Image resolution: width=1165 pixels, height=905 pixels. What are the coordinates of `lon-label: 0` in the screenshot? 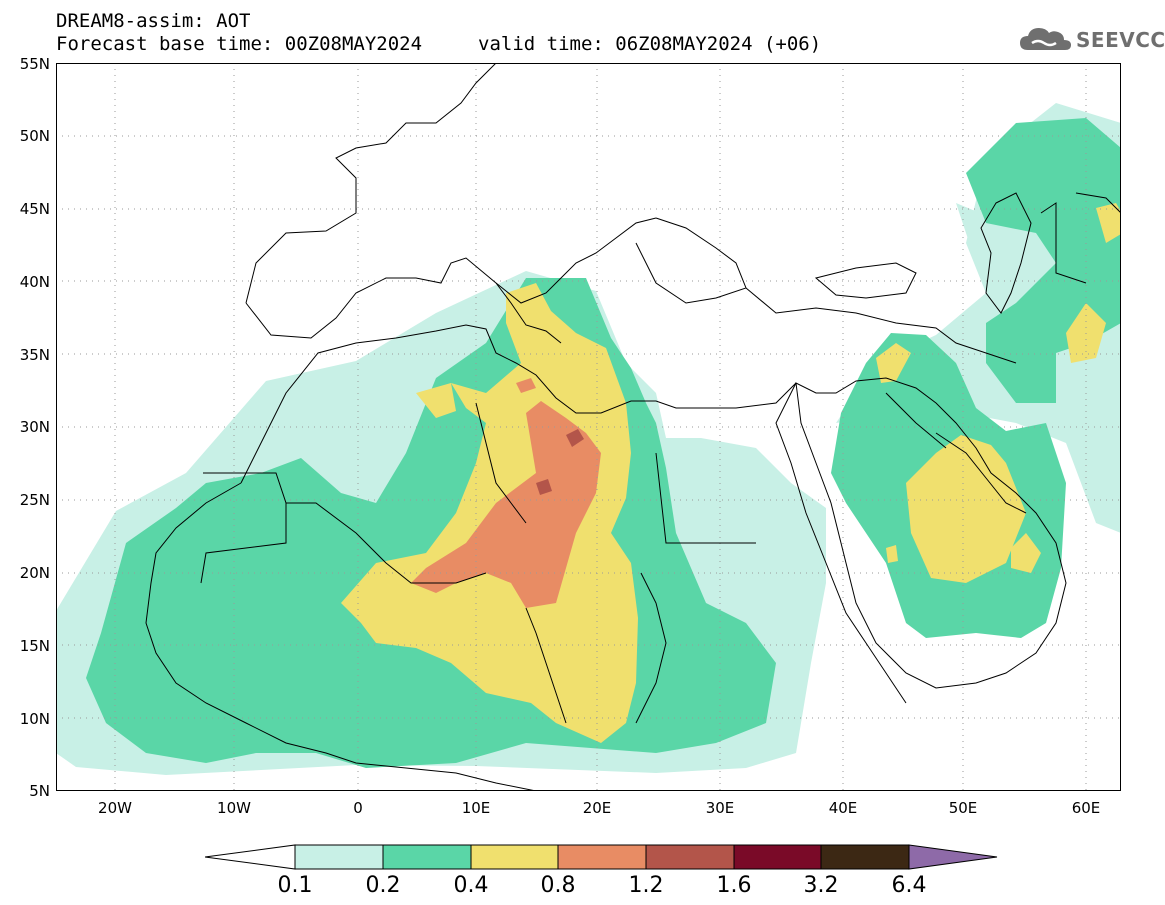 It's located at (358, 808).